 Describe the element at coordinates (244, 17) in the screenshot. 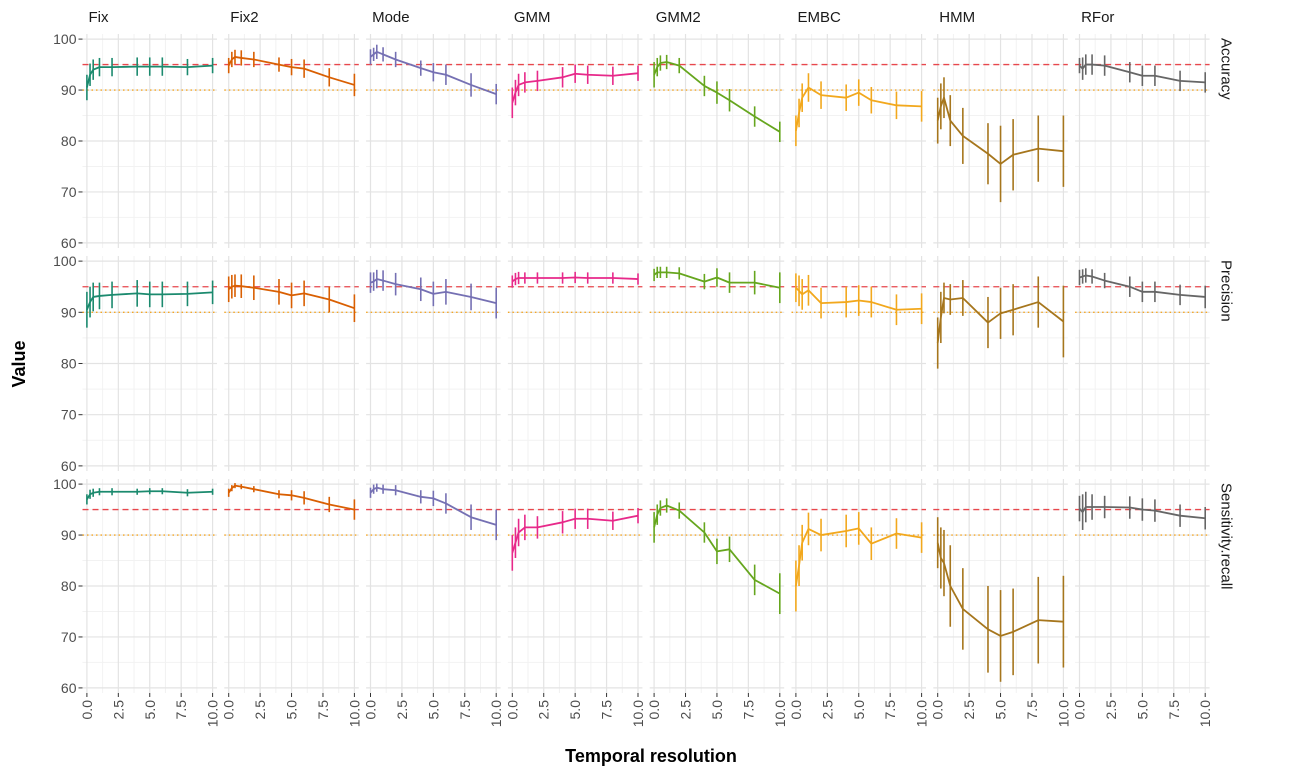

I see `facet-label-fix2: Fix2` at that location.